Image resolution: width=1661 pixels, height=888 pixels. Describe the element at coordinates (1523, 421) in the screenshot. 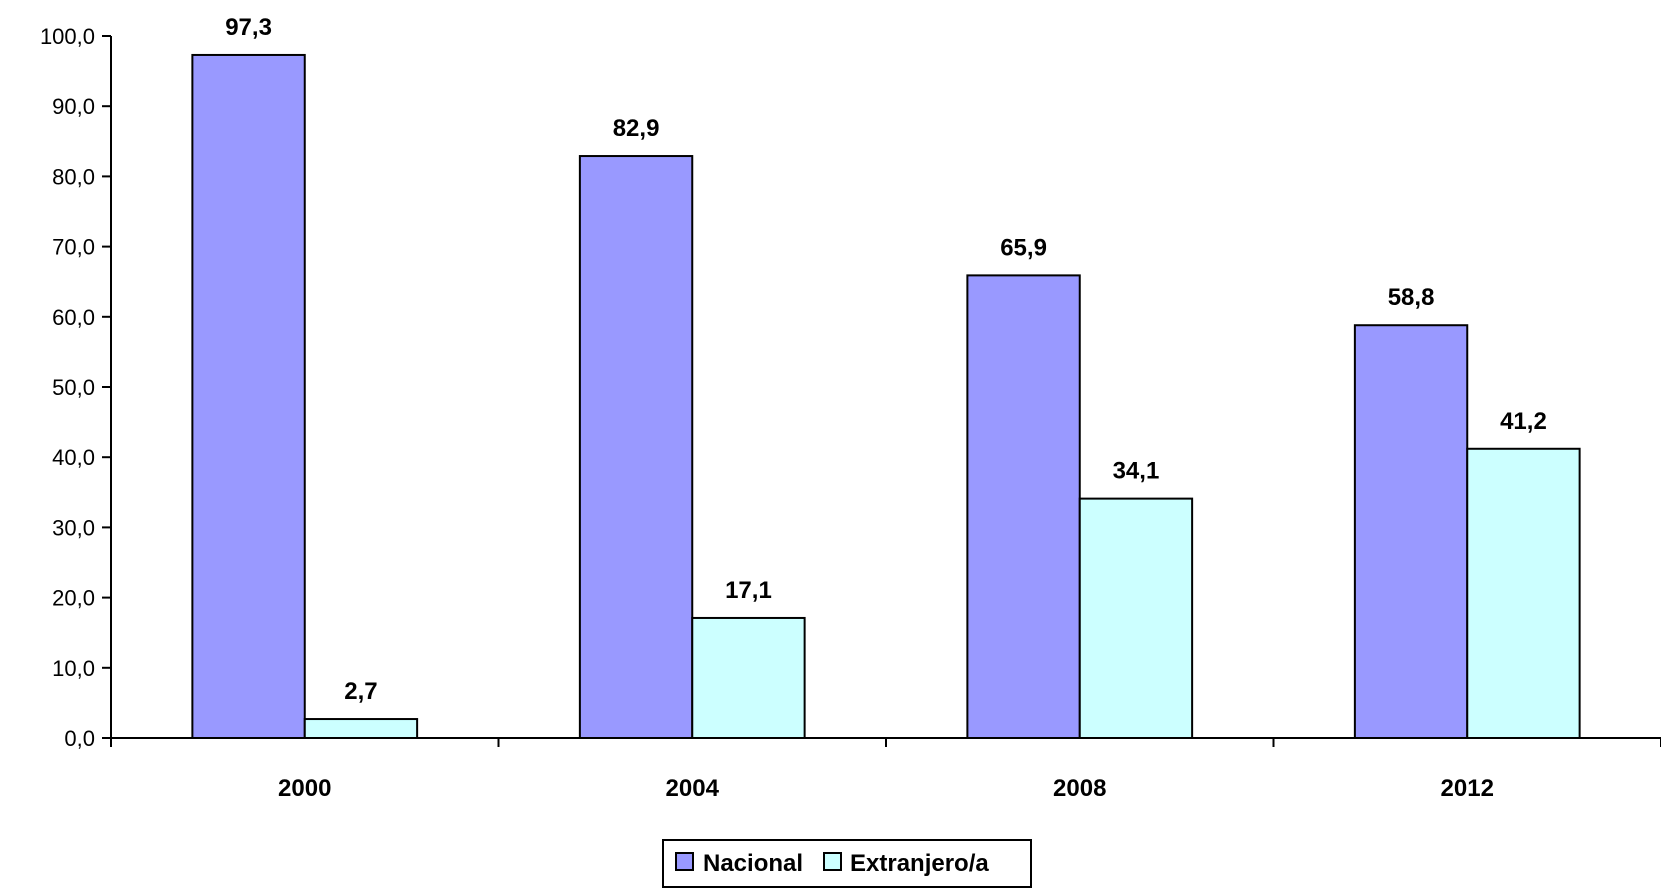

I see `data-label: 41,2` at that location.